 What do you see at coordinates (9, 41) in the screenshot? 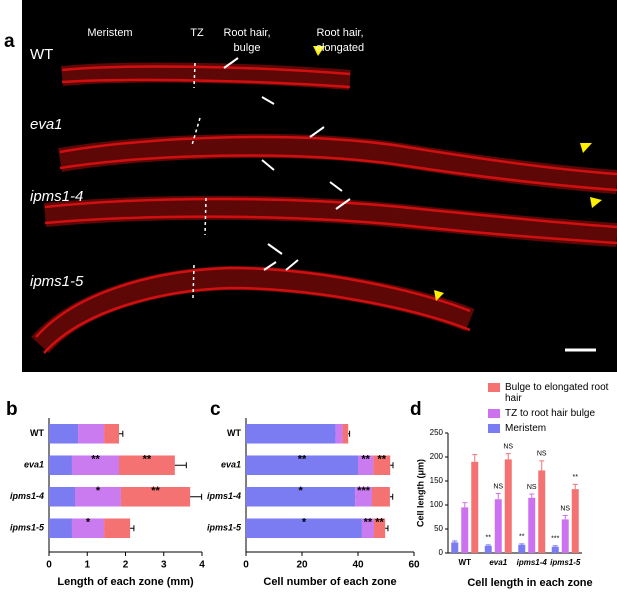
I see `panel-label: a` at bounding box center [9, 41].